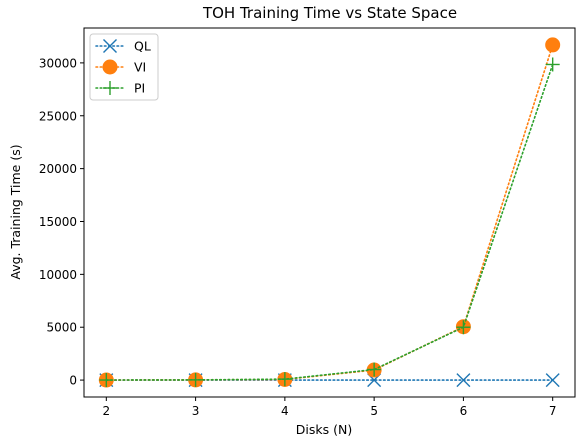 The width and height of the screenshot is (584, 440). I want to click on chart-title: TOH Training Time vs State Space, so click(329, 13).